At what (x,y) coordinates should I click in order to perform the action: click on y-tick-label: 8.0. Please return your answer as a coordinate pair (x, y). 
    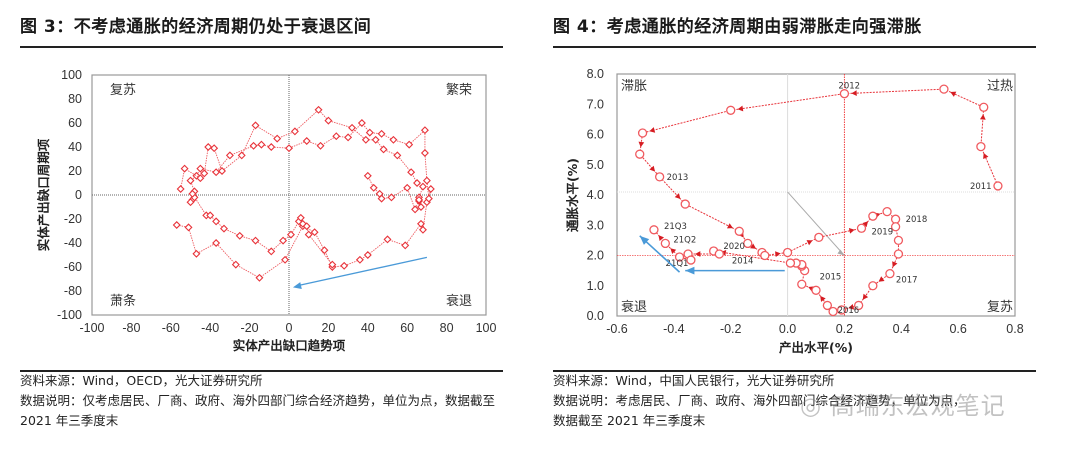
    Looking at the image, I should click on (595, 74).